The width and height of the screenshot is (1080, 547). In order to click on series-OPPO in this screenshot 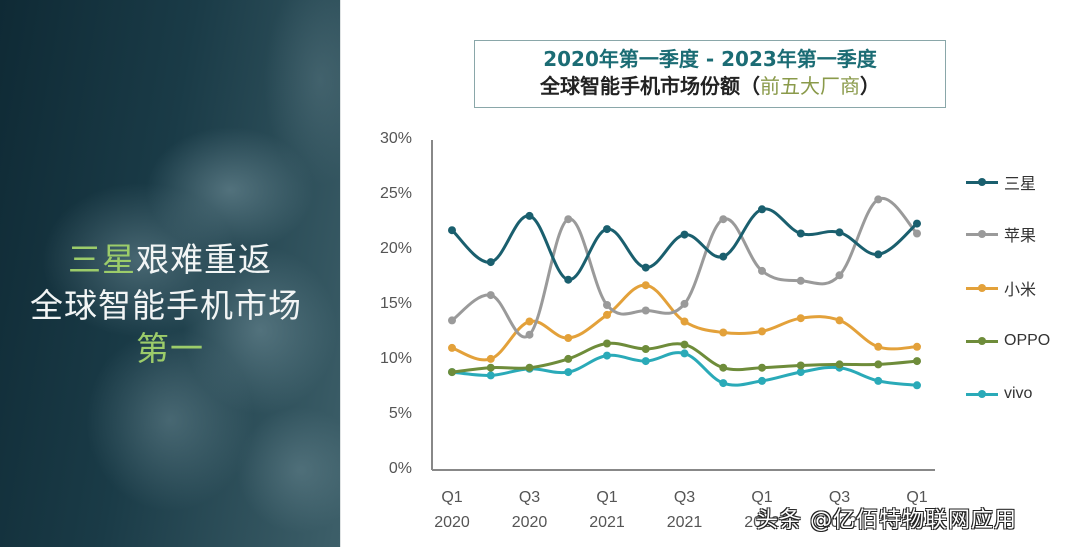, I will do `click(684, 358)`.